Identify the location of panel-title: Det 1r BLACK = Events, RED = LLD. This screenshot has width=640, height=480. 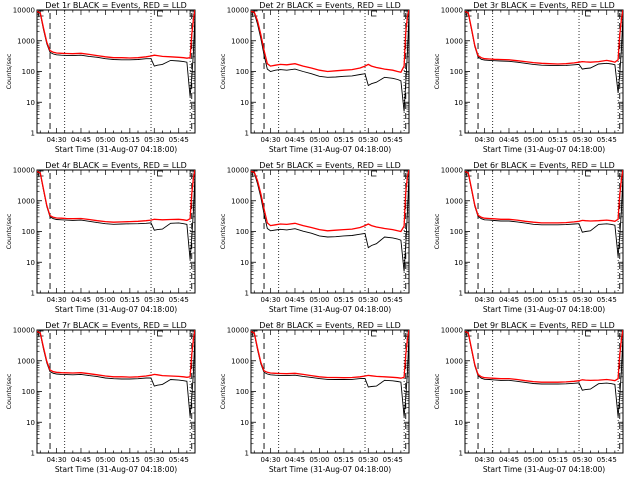
(116, 5).